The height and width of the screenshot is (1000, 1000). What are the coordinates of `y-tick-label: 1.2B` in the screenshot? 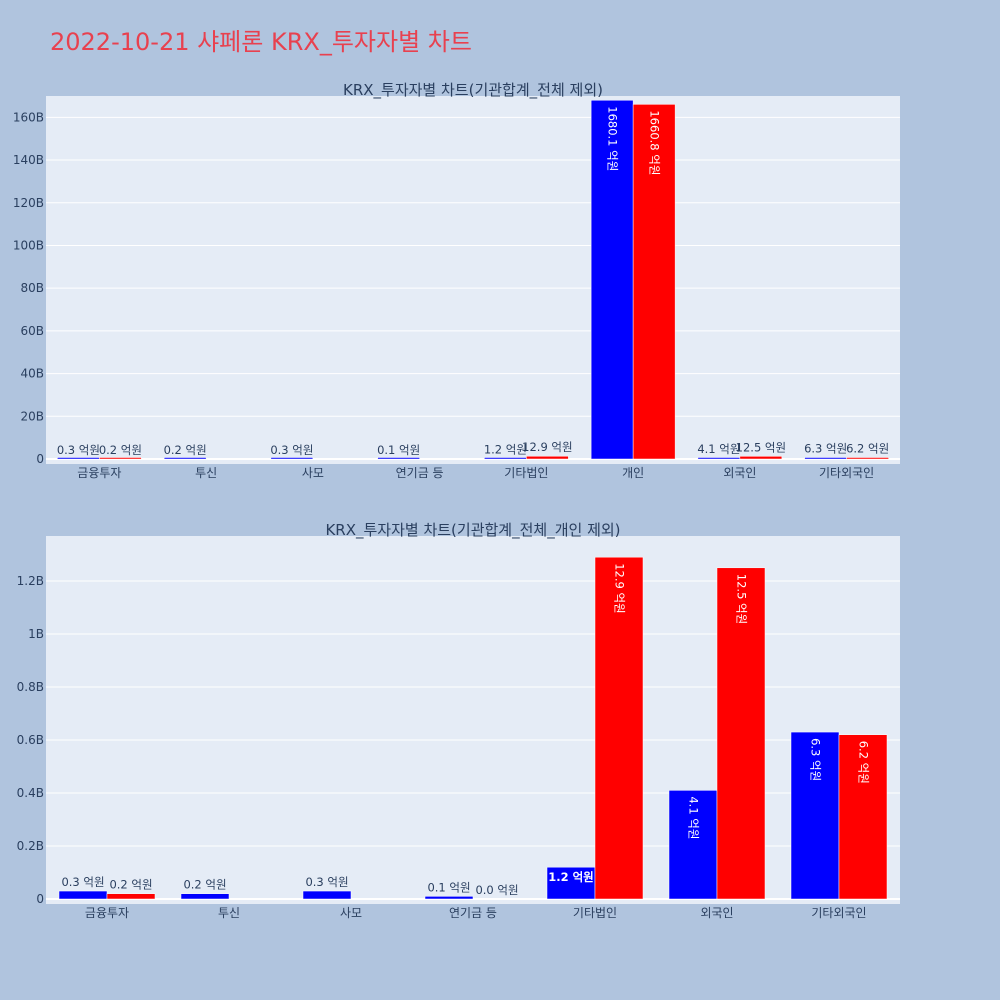 It's located at (30, 581).